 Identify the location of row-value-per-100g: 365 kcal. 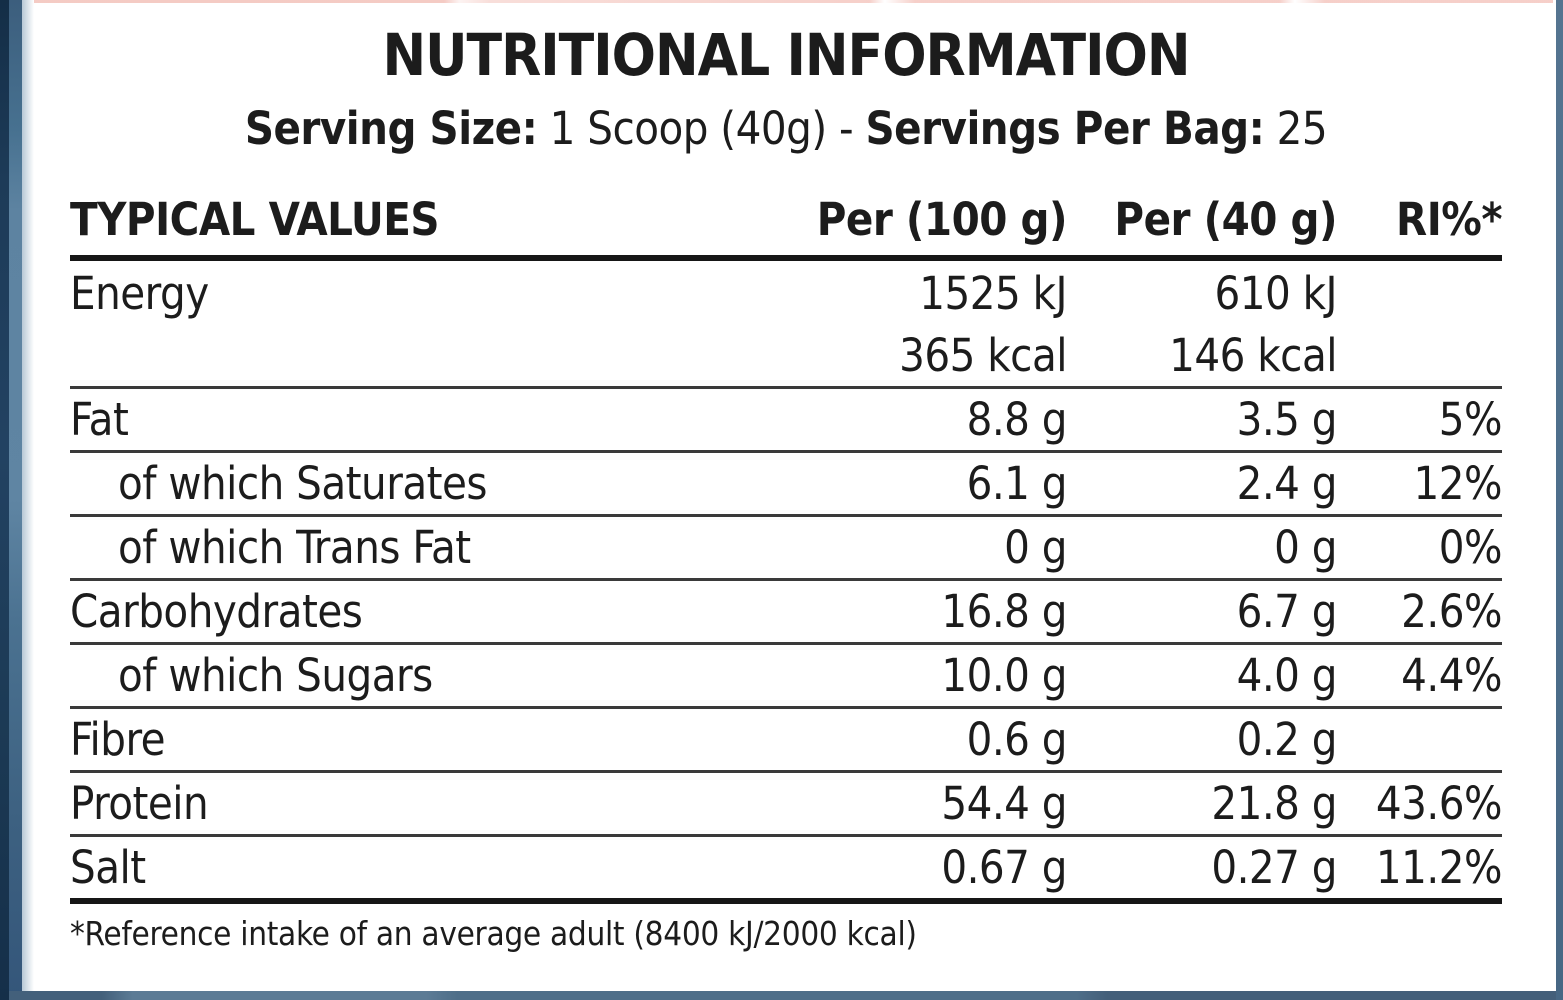
(983, 356).